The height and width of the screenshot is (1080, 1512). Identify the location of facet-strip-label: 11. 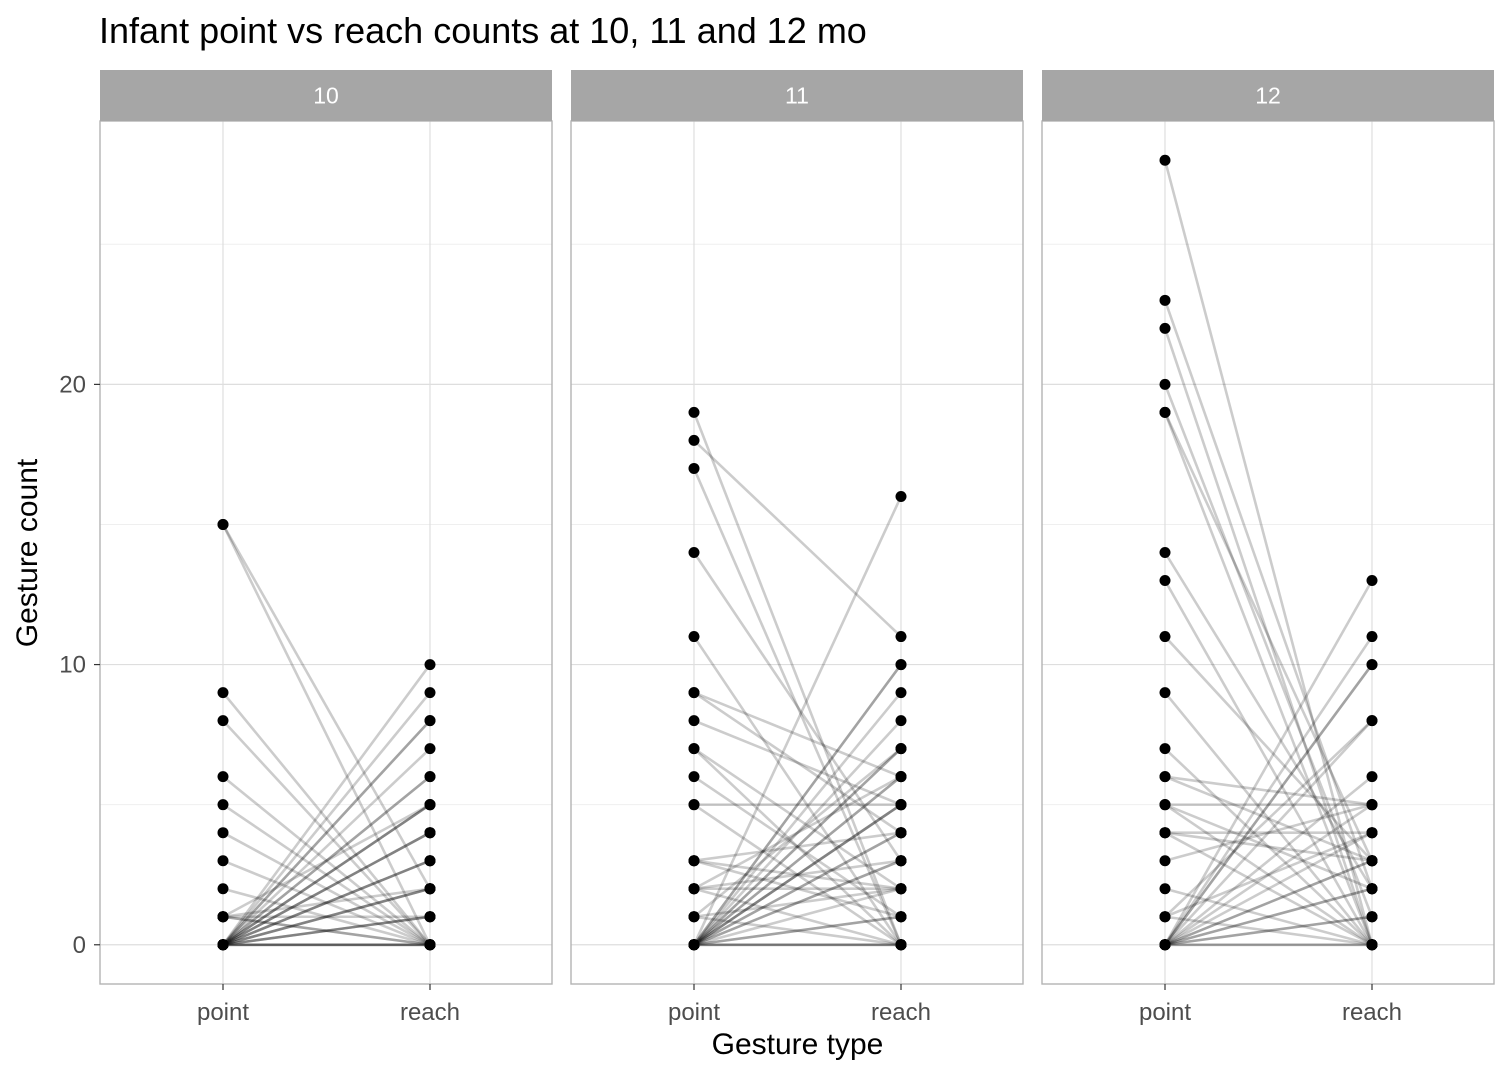
(797, 96).